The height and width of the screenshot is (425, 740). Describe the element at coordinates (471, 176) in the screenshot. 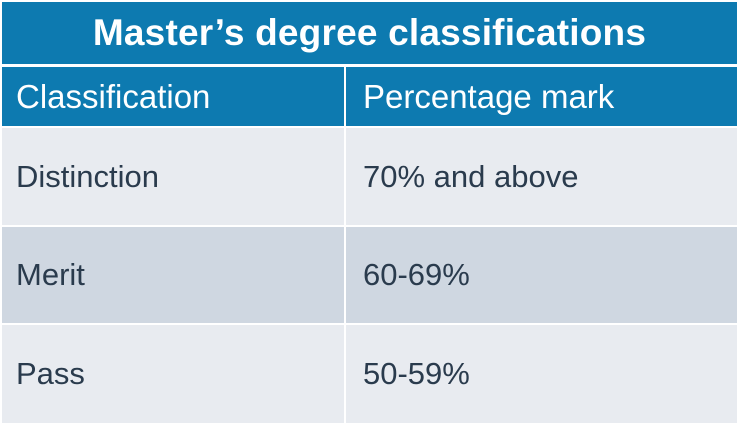

I see `cell-percentage-mark: 70% and above` at that location.